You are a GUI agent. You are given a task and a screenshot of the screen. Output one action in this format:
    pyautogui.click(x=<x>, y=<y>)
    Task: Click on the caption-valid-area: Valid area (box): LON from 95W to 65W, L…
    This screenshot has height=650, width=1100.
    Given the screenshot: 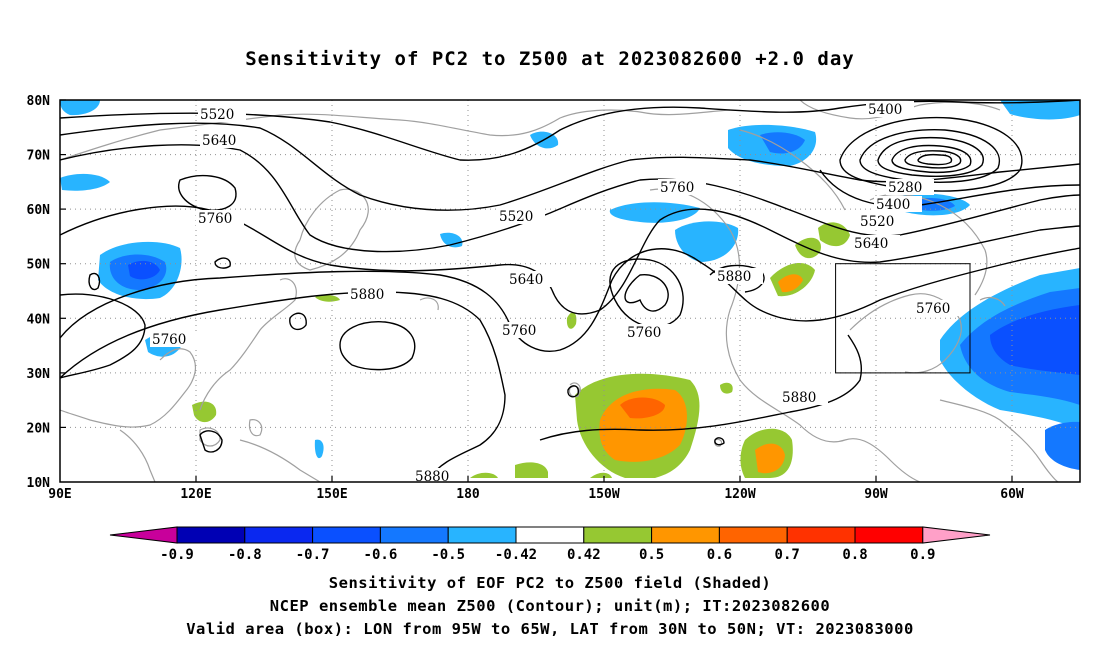 What is the action you would take?
    pyautogui.click(x=550, y=629)
    